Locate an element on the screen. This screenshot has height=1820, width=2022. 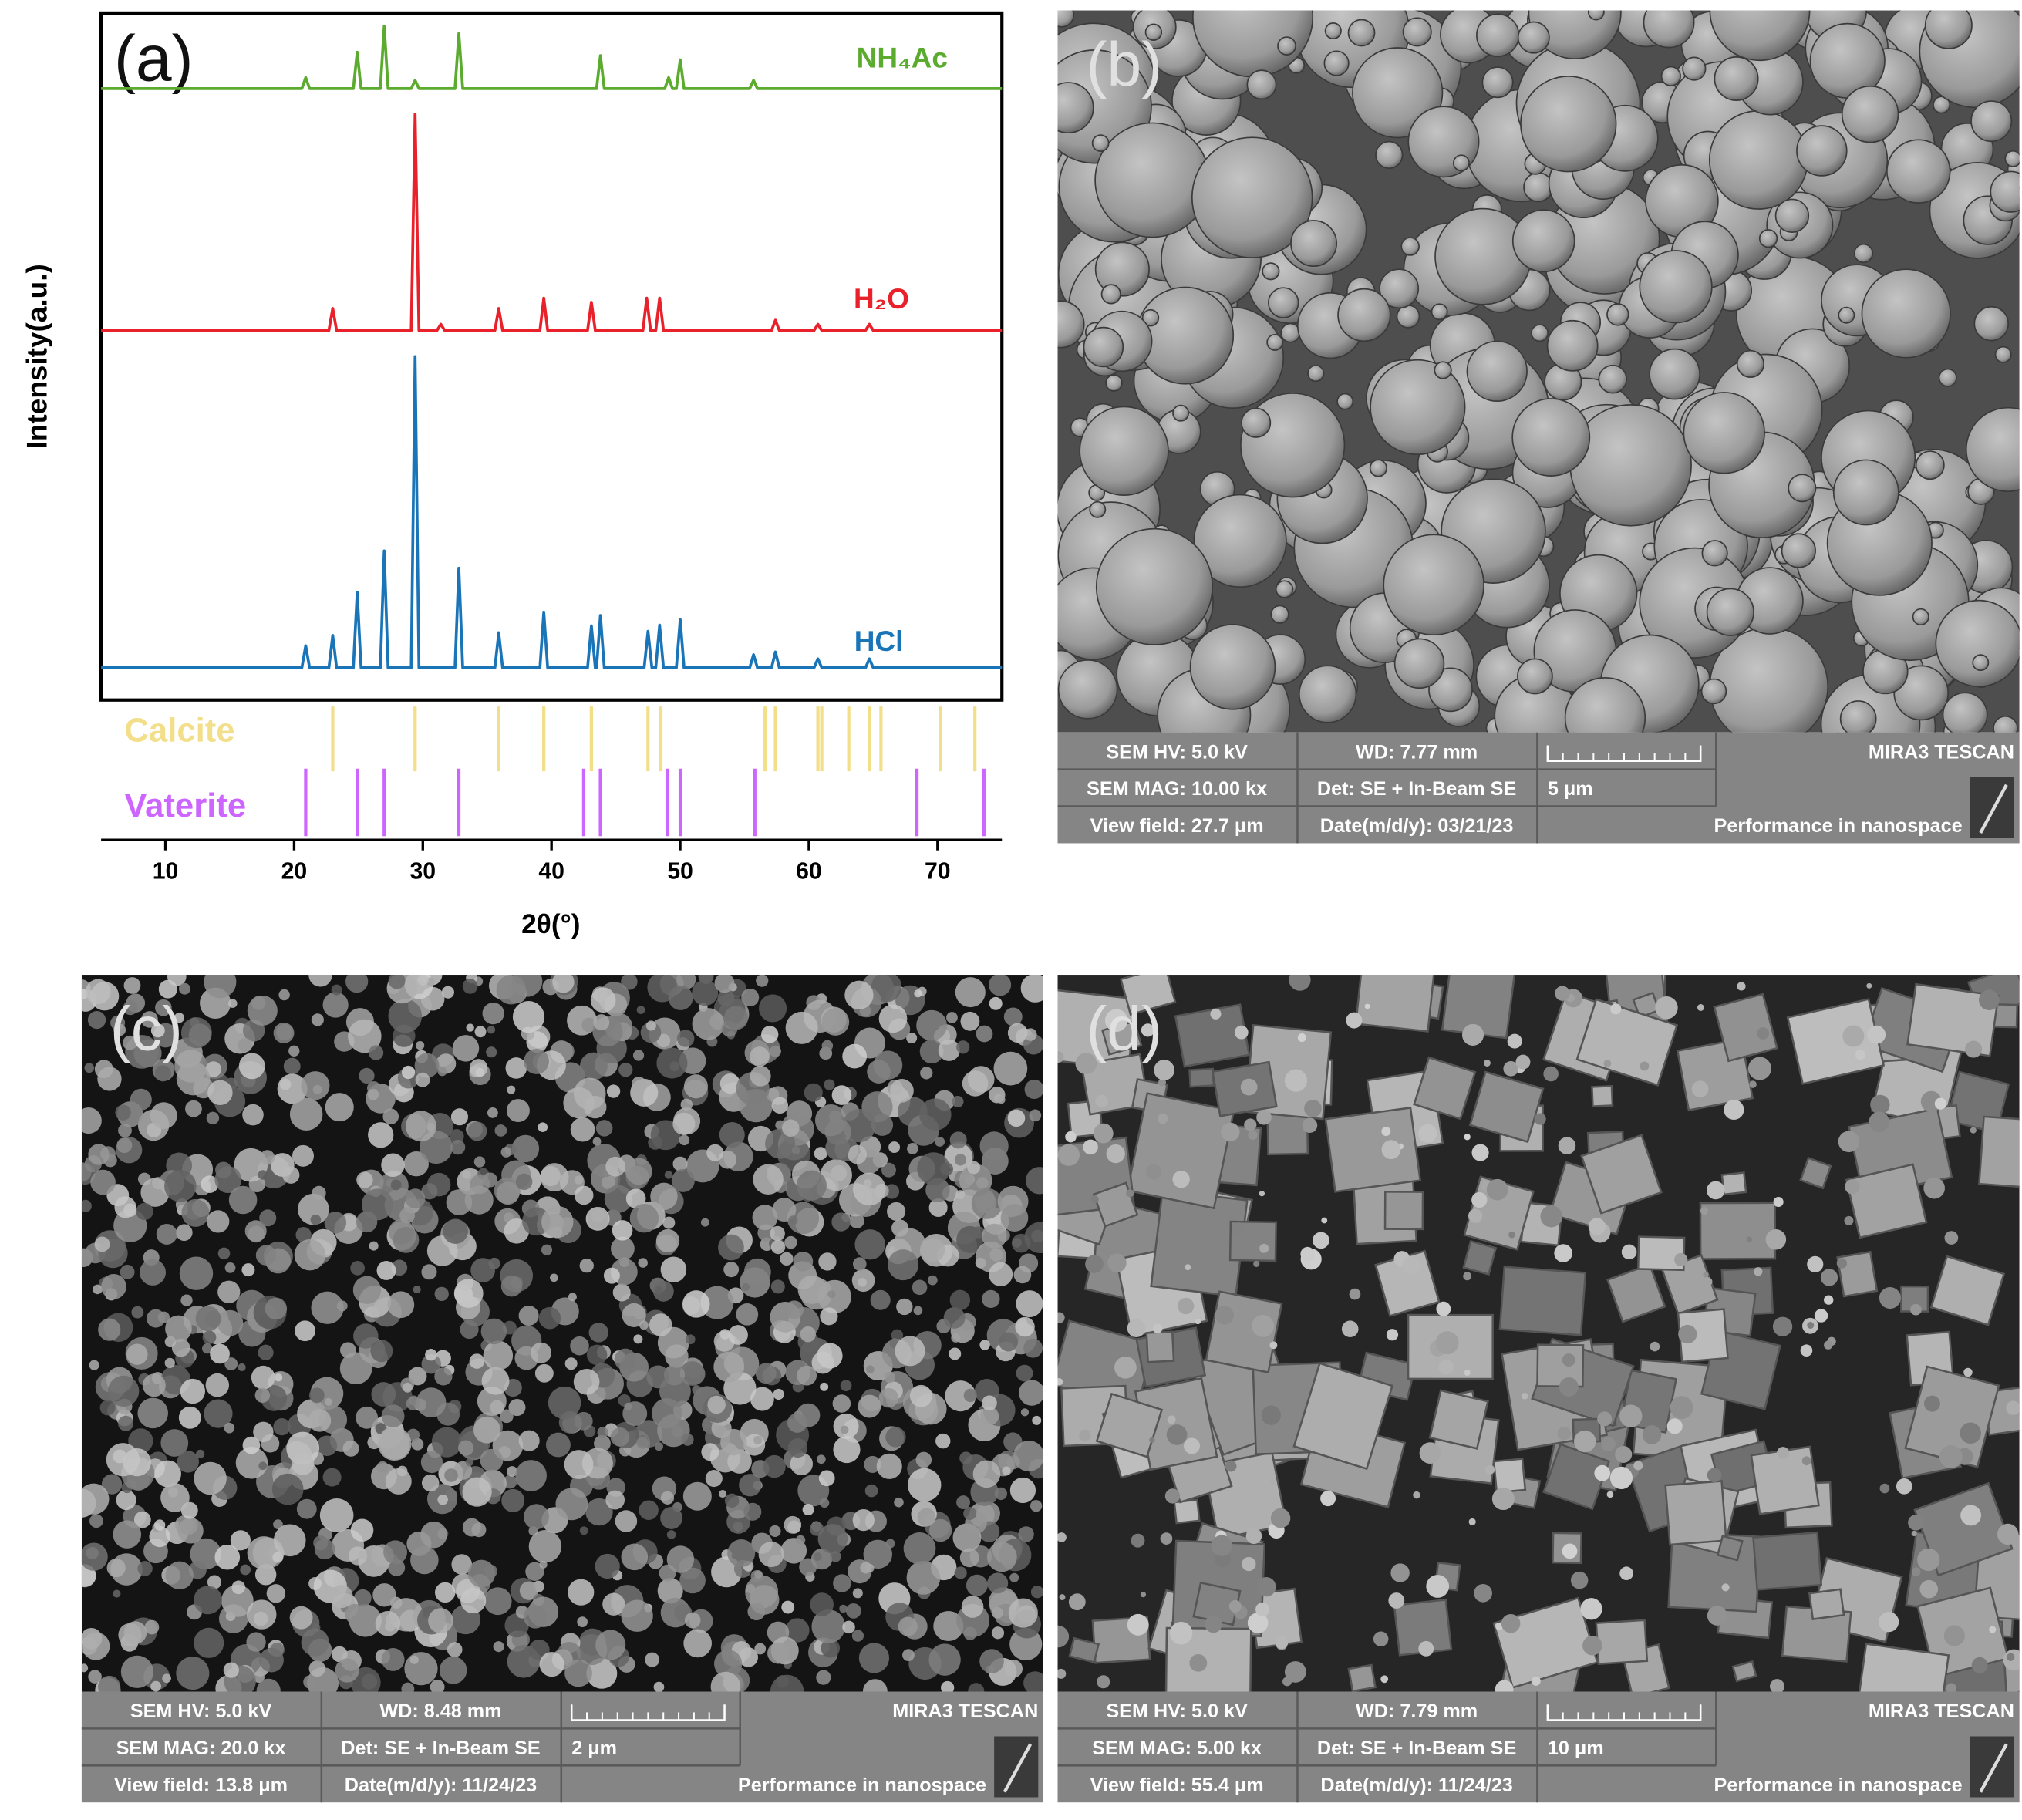
x-tick-label: 10 is located at coordinates (166, 872).